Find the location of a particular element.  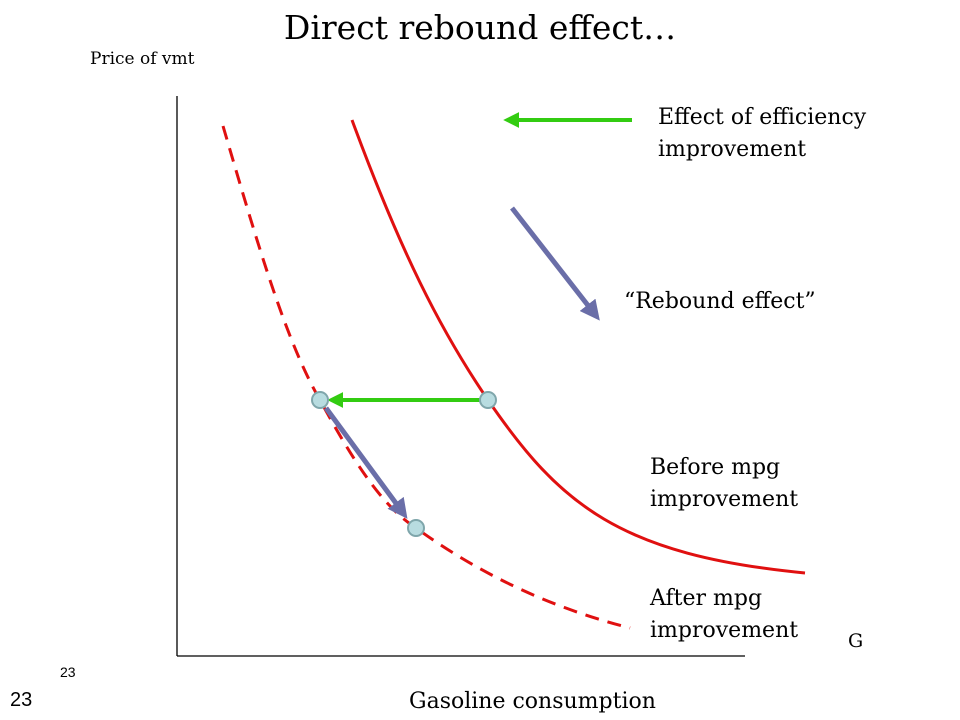

after-label-line-1: After mpg is located at coordinates (706, 598).